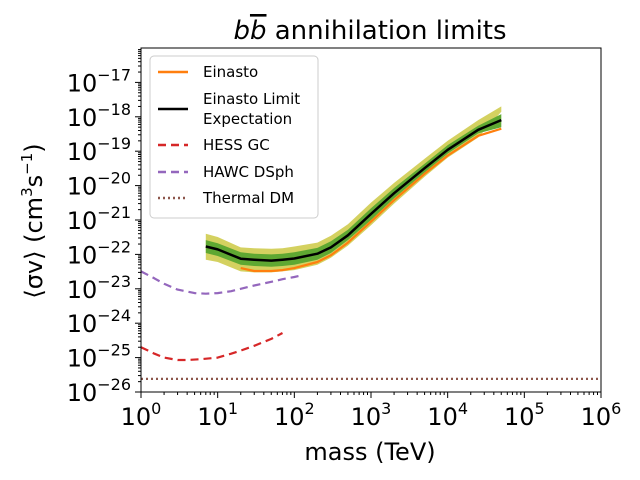 This screenshot has height=480, width=640. What do you see at coordinates (369, 31) in the screenshot?
I see `chart-title: bb annihilation limits` at bounding box center [369, 31].